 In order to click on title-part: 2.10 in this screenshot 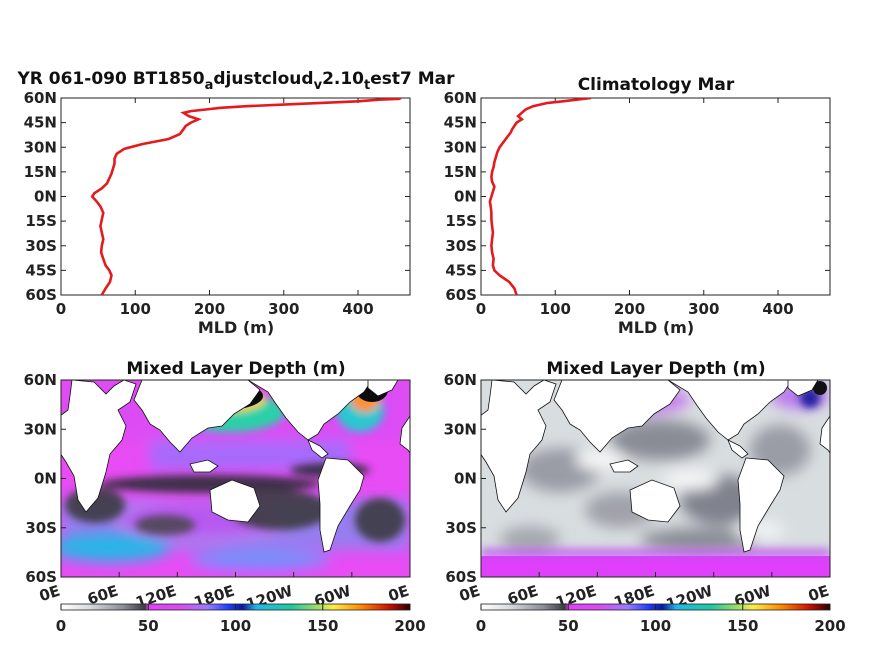, I will do `click(343, 79)`.